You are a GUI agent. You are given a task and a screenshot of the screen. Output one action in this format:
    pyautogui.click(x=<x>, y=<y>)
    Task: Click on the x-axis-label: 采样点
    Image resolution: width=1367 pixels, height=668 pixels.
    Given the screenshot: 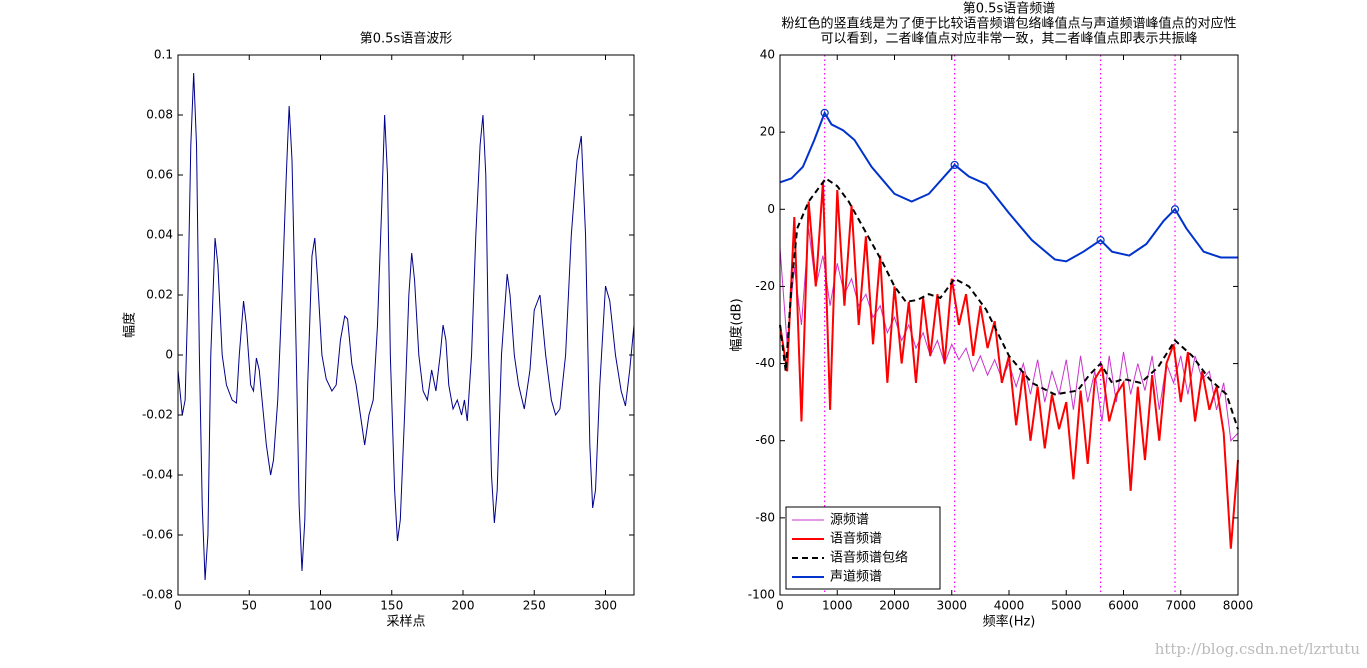 What is the action you would take?
    pyautogui.click(x=405, y=622)
    